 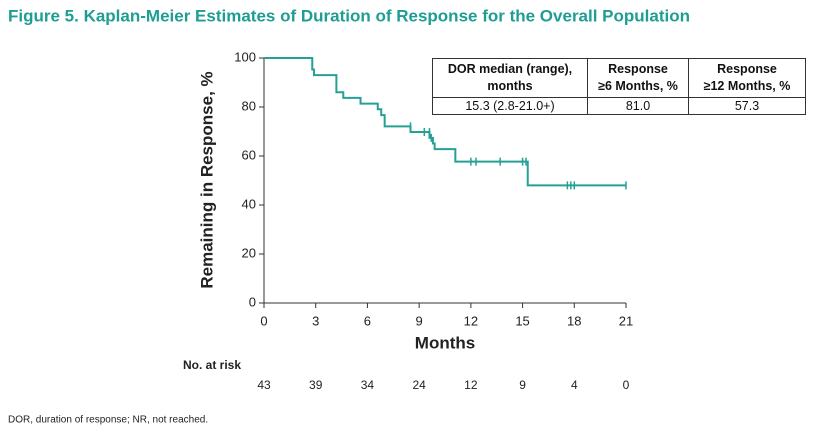 I want to click on x-tick-label: 18, so click(x=574, y=320).